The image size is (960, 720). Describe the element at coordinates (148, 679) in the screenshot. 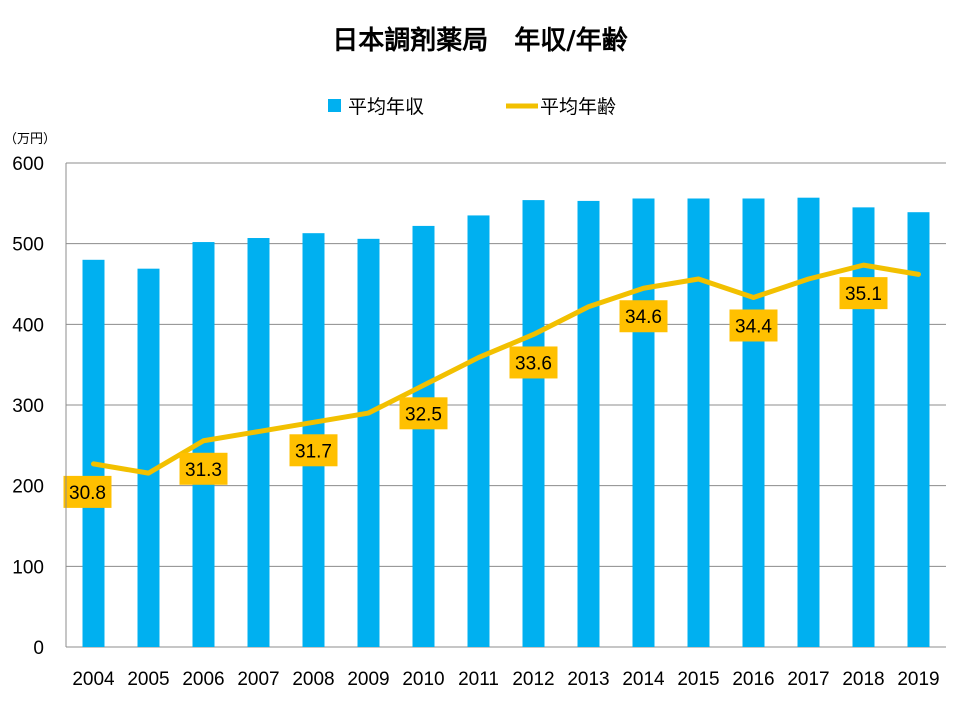

I see `x-tick-label: 2005` at that location.